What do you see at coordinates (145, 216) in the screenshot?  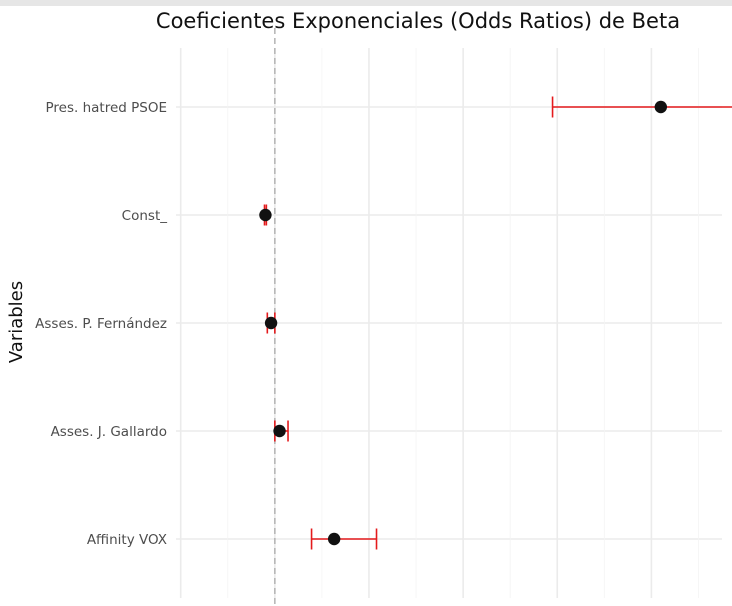 I see `y-tick-label: Const_` at bounding box center [145, 216].